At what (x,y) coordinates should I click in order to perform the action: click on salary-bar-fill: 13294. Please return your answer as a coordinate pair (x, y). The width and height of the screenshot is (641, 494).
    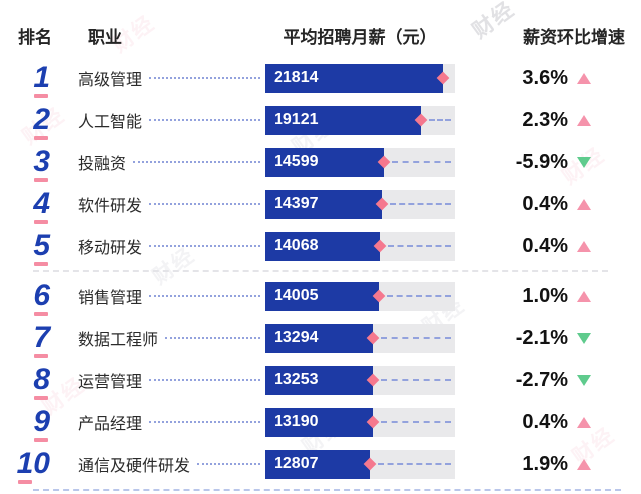
    Looking at the image, I should click on (319, 338).